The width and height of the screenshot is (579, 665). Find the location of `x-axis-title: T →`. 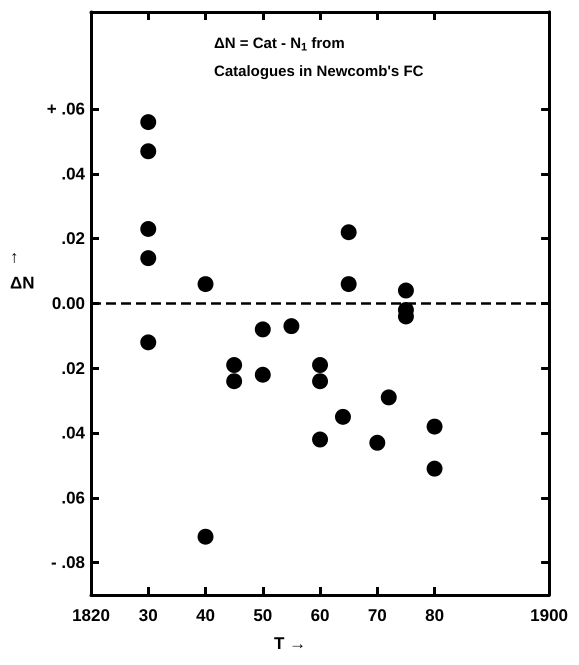

x-axis-title: T → is located at coordinates (290, 643).